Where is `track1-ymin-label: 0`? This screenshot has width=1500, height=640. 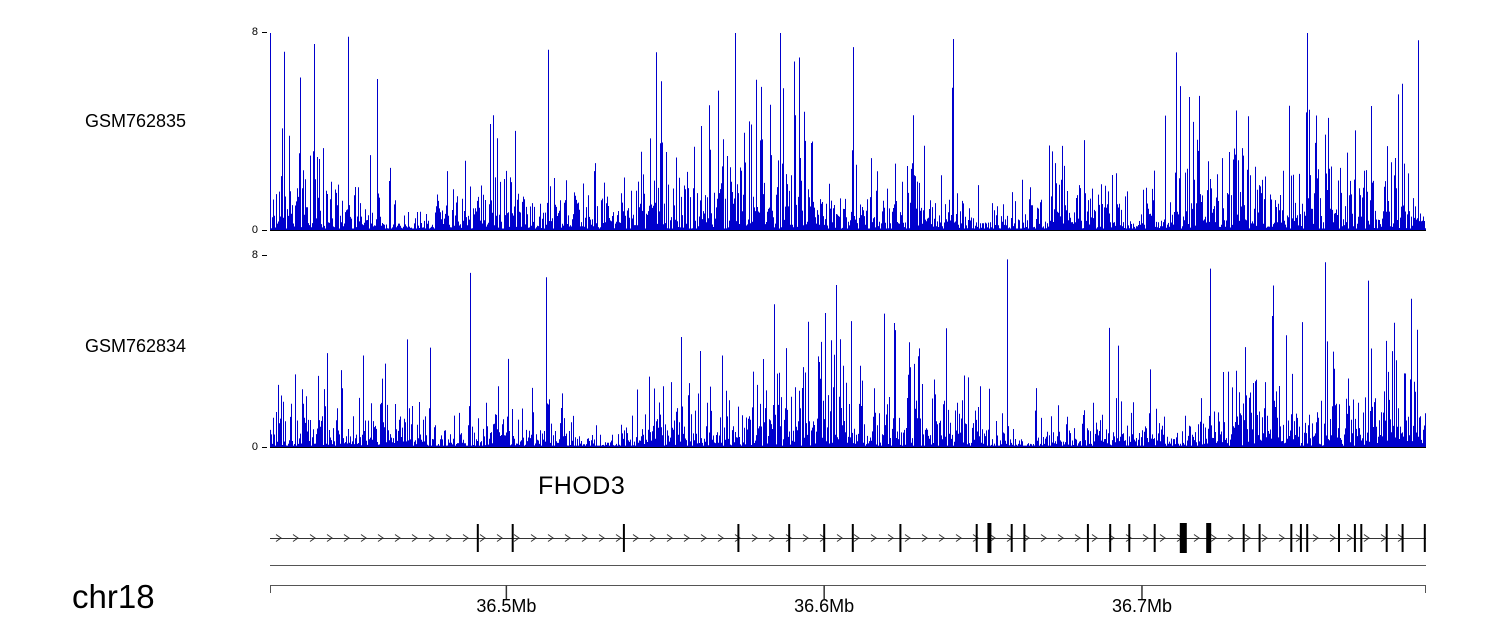
track1-ymin-label: 0 is located at coordinates (254, 230).